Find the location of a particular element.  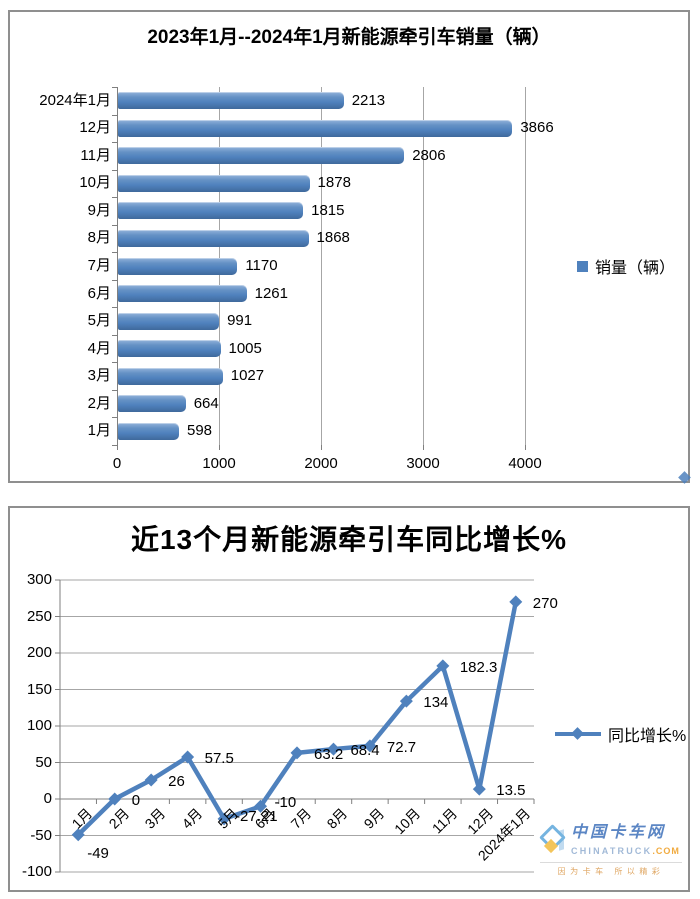

line-legend-label: 同比增长% is located at coordinates (647, 736).